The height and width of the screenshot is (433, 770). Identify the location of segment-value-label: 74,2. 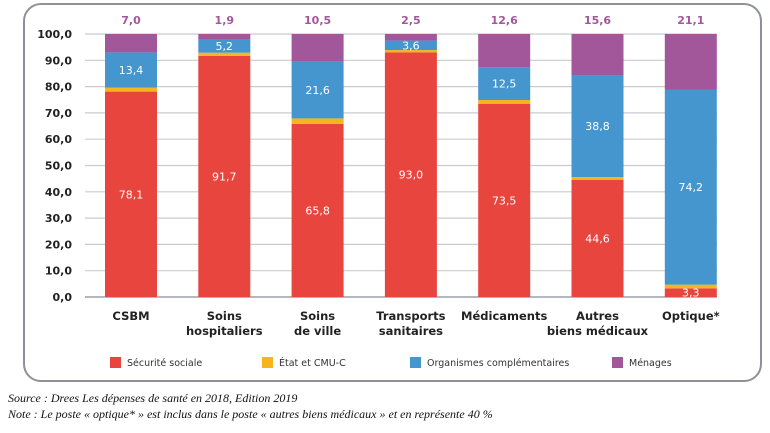
(691, 187).